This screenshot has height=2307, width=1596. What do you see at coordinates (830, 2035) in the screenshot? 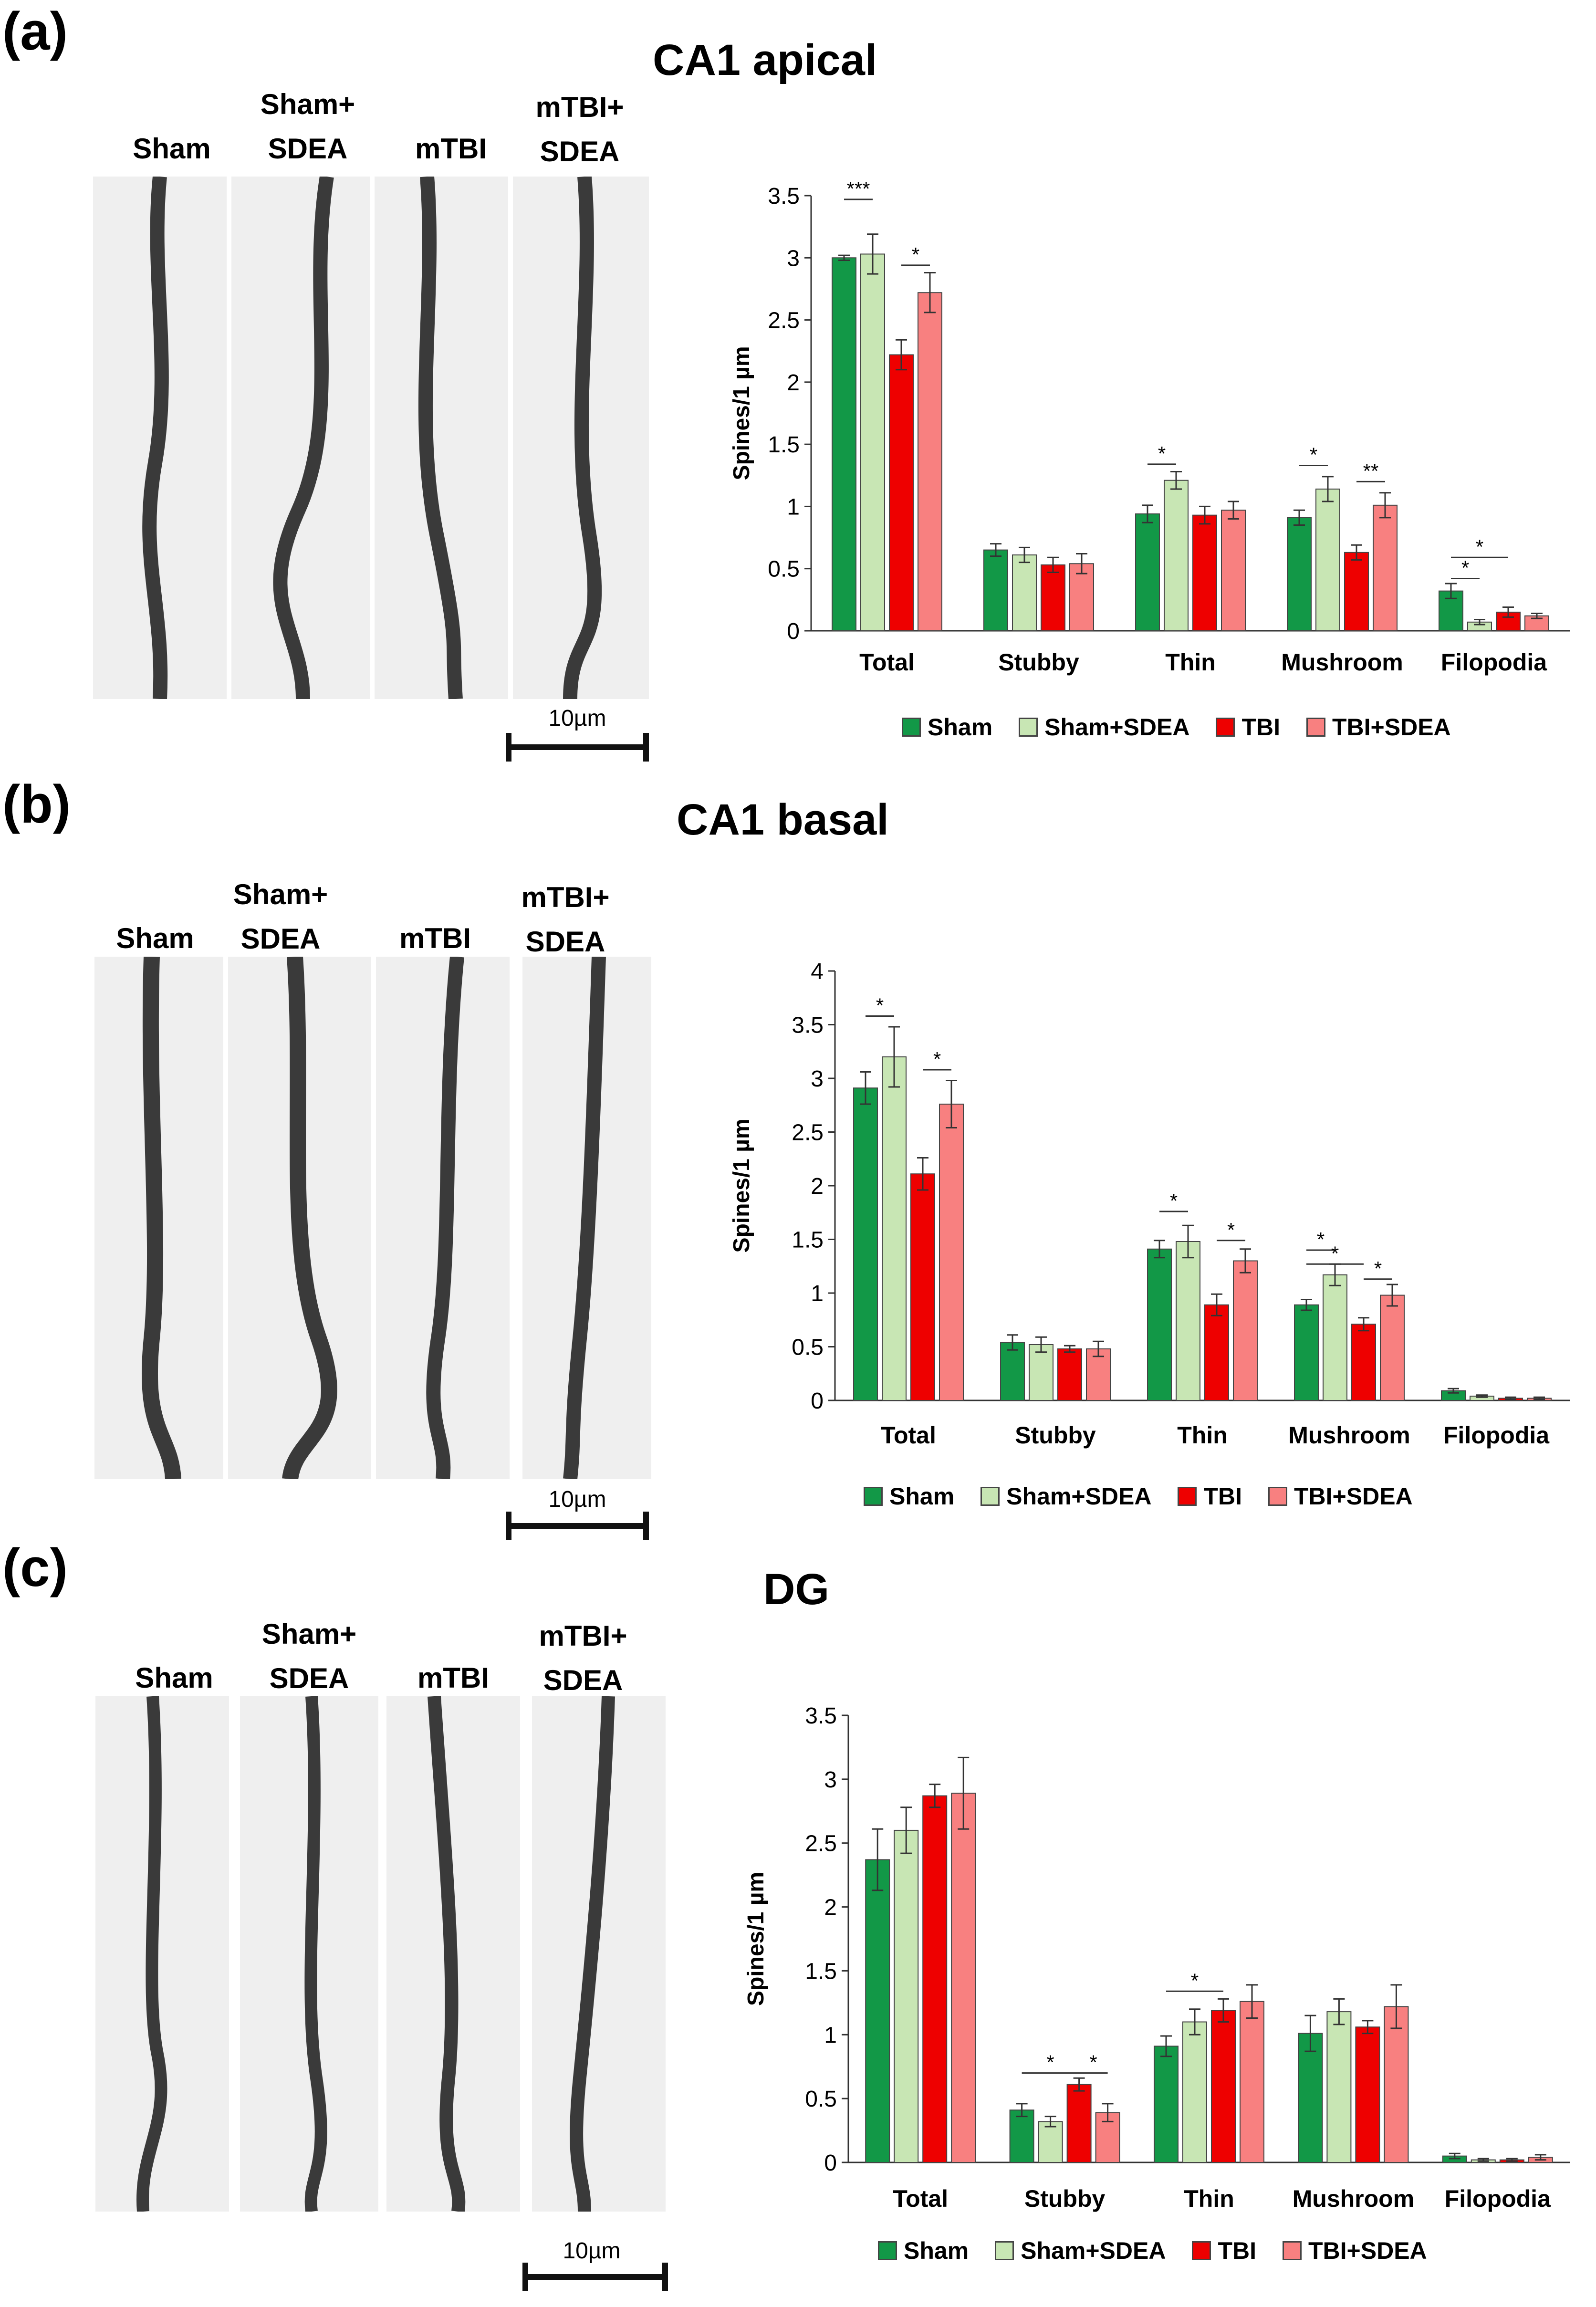
I see `chart-c-y-tick-label: 1` at bounding box center [830, 2035].